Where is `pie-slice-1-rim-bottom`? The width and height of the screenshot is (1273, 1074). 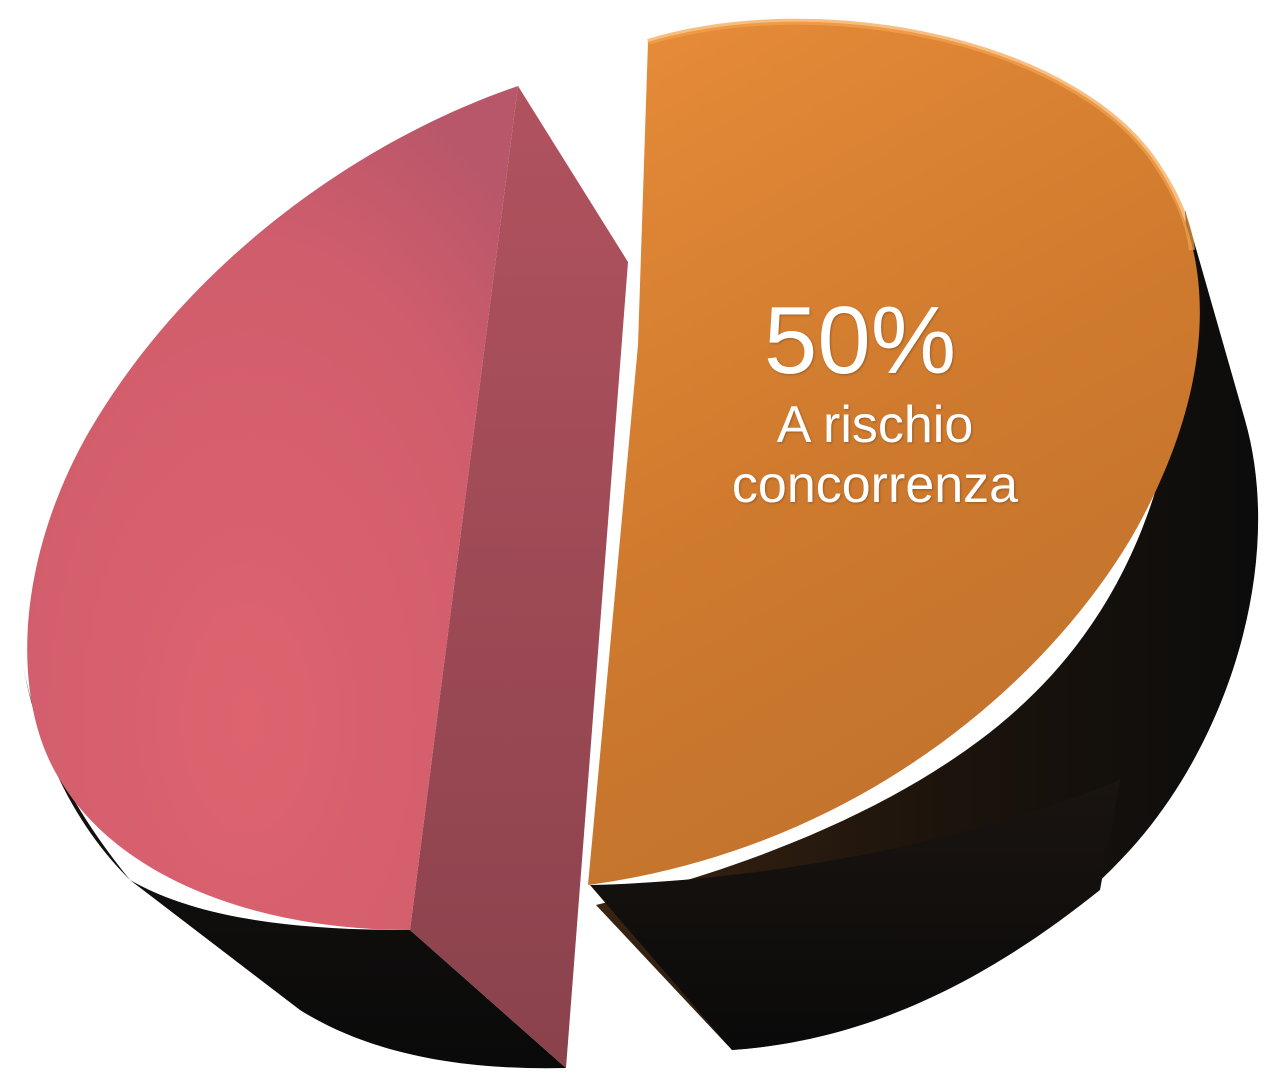 pie-slice-1-rim-bottom is located at coordinates (855, 915).